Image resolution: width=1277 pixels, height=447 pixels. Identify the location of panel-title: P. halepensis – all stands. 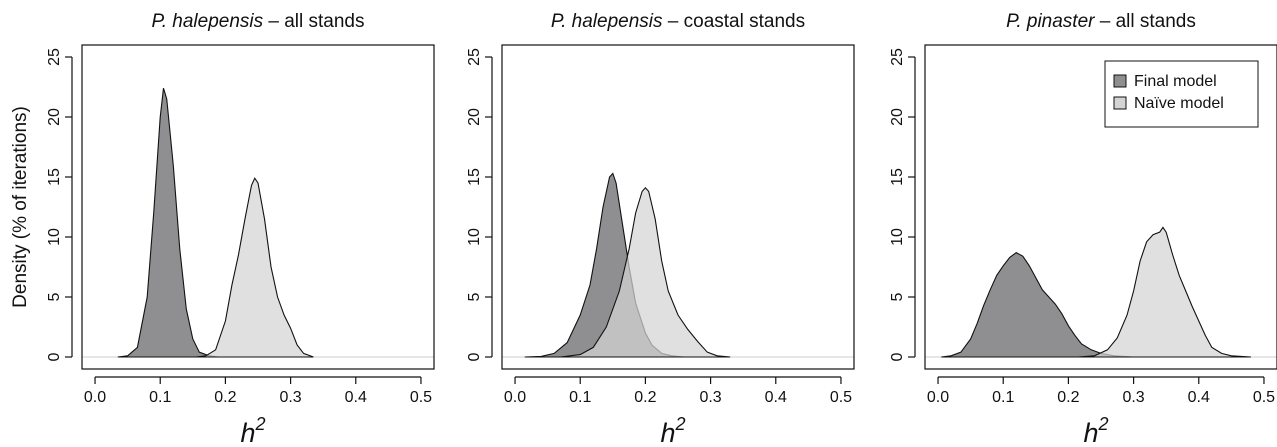
(257, 21).